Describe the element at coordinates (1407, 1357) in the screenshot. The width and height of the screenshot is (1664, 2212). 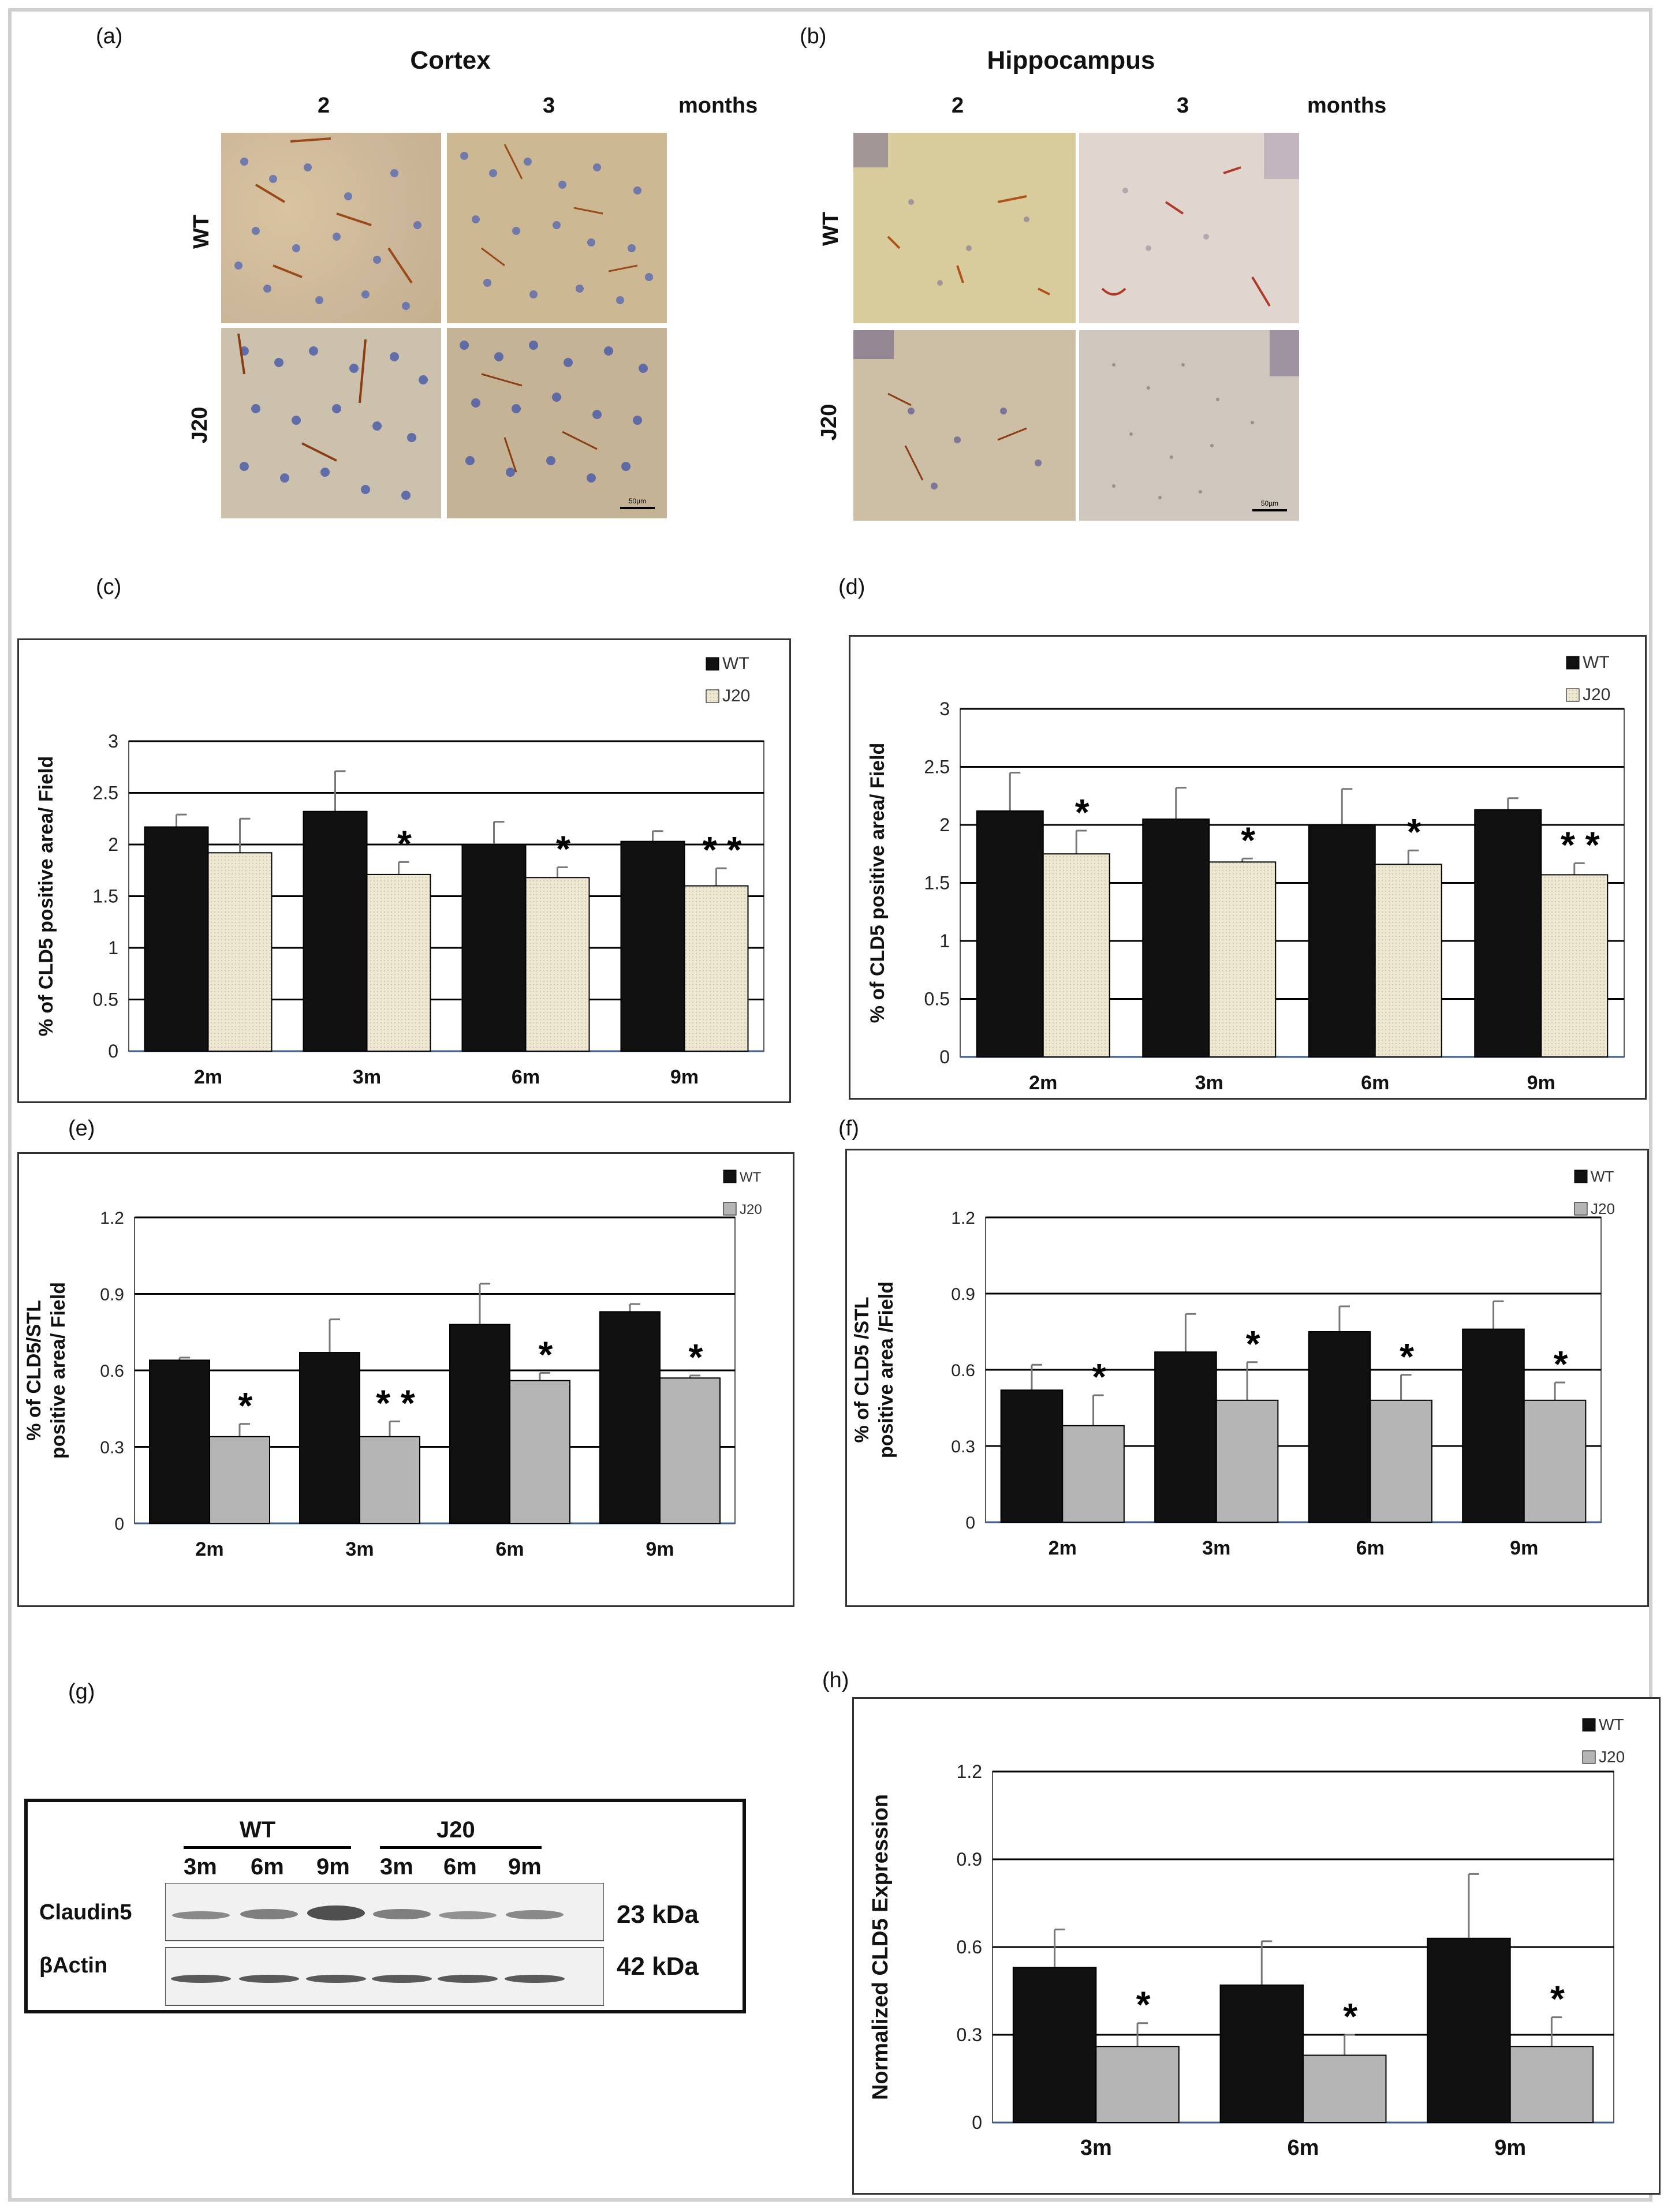
I see `significance-f-2: *` at that location.